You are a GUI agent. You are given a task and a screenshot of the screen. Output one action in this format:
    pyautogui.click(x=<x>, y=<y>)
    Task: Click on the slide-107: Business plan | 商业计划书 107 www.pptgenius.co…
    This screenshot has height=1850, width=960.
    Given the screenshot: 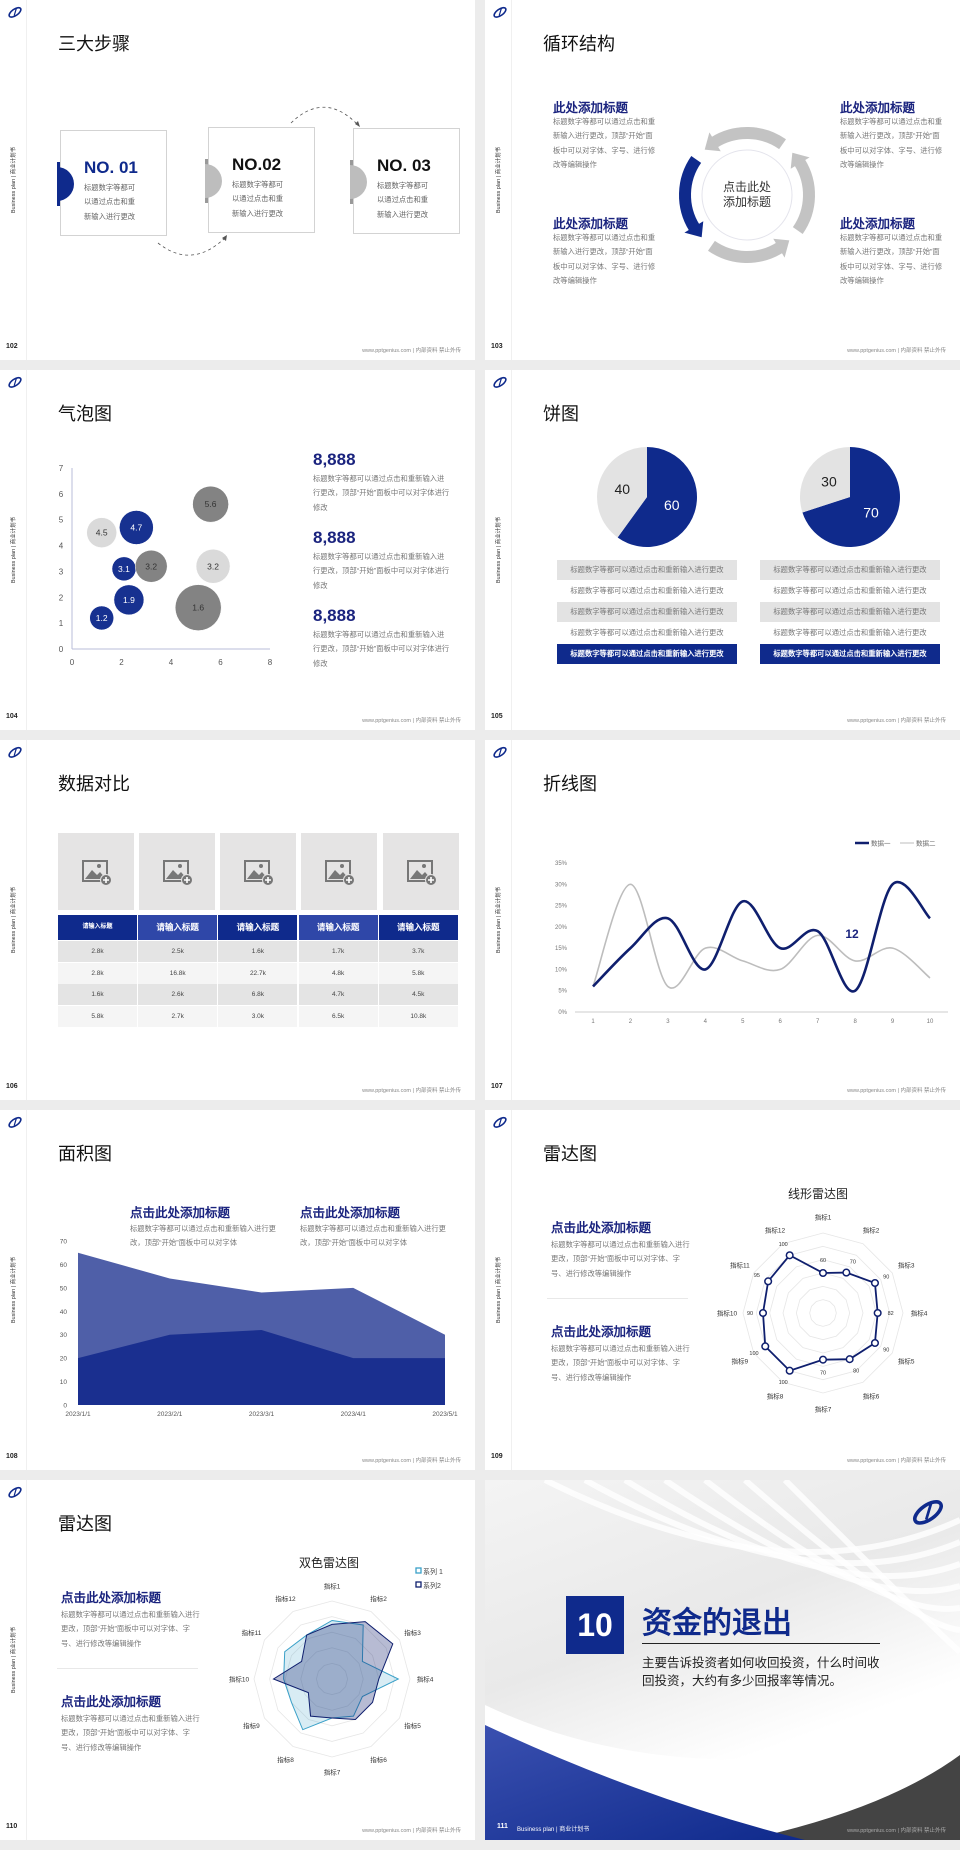 What is the action you would take?
    pyautogui.click(x=722, y=920)
    